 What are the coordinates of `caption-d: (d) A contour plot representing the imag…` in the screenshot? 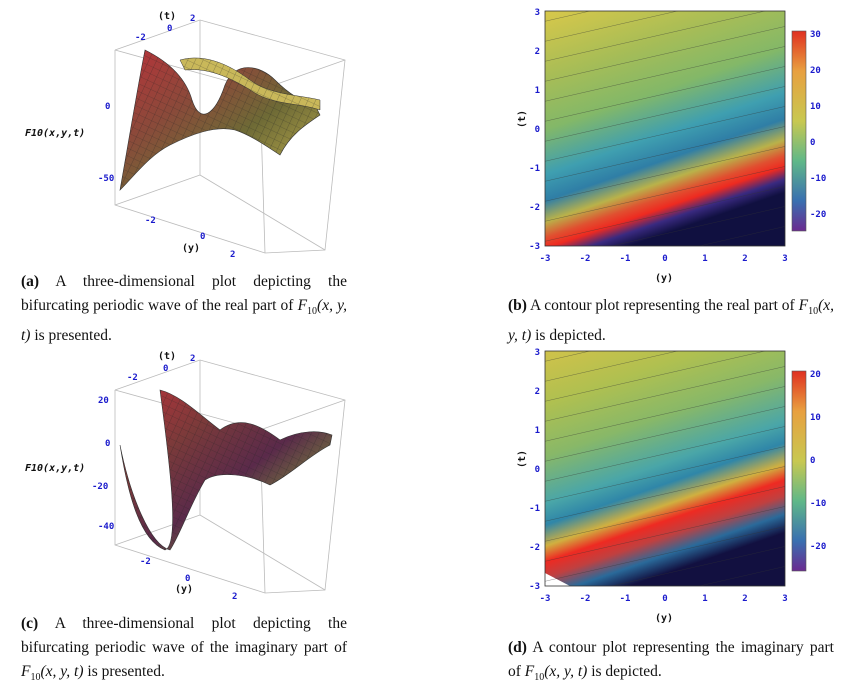 It's located at (671, 661).